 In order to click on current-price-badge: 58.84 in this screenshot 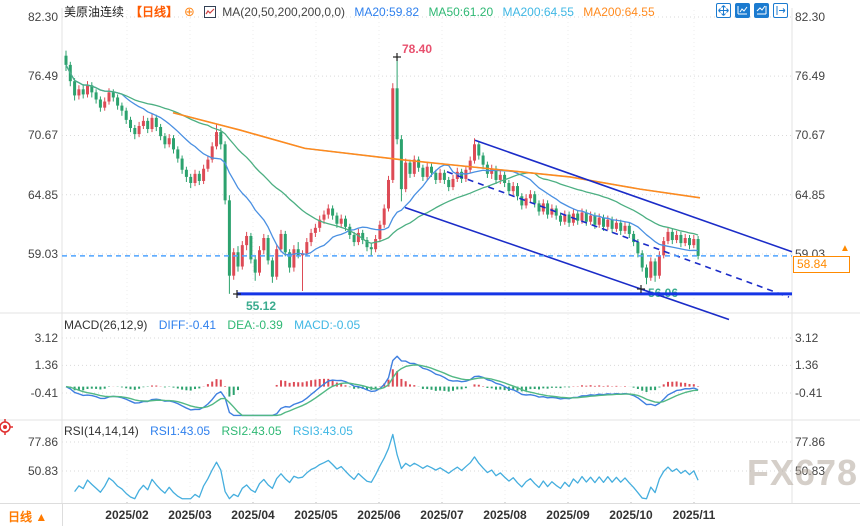, I will do `click(821, 264)`.